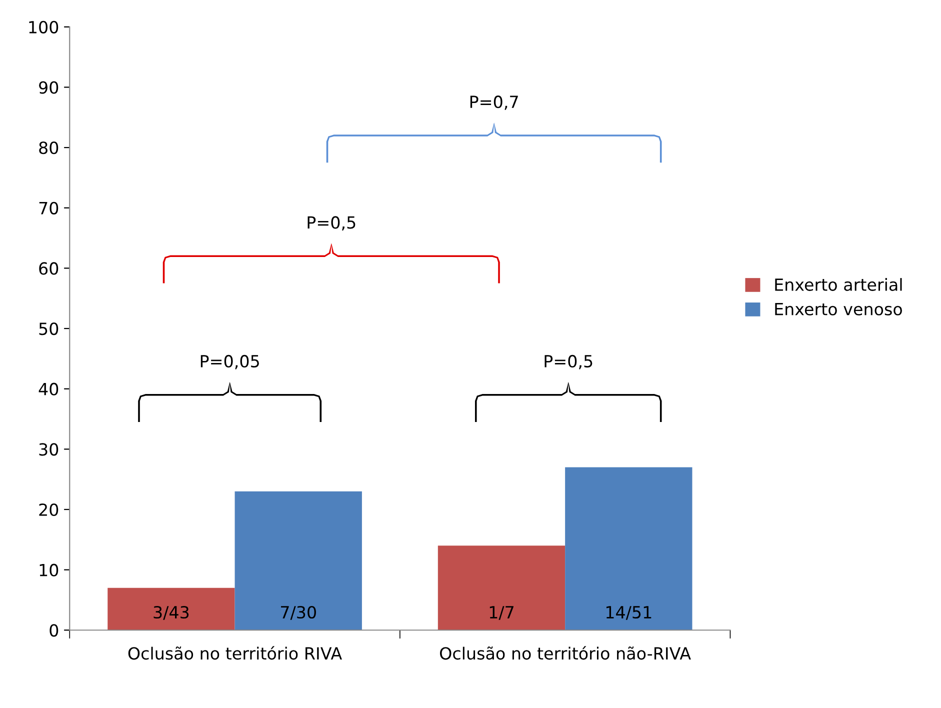  I want to click on legend-label: Enxerto arterial, so click(838, 284).